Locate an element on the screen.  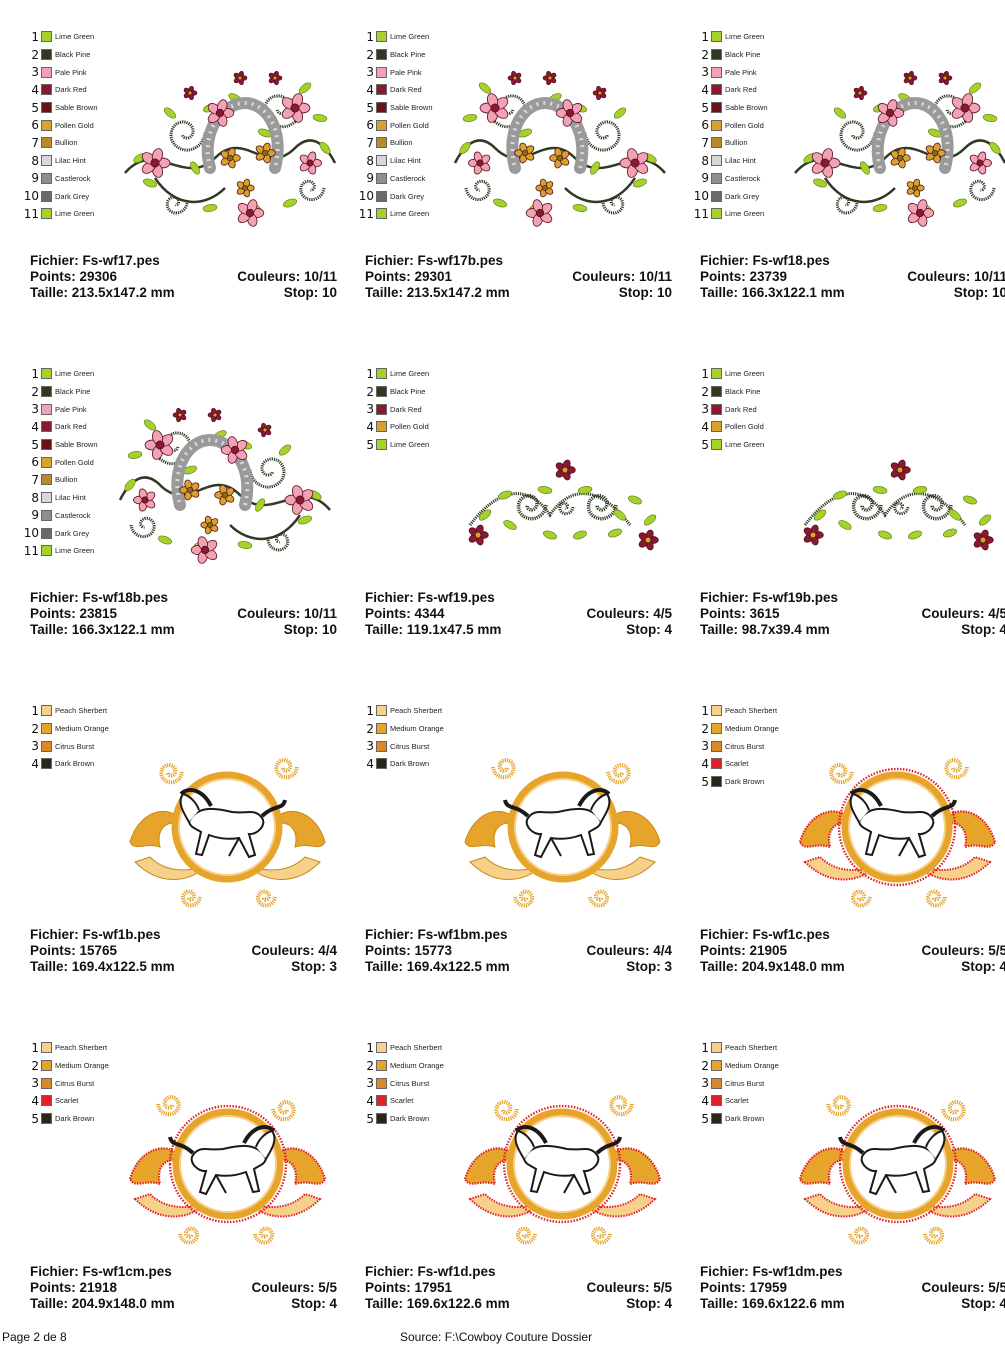
design-size: Taille: 213.5x147.2 mm is located at coordinates (102, 292).